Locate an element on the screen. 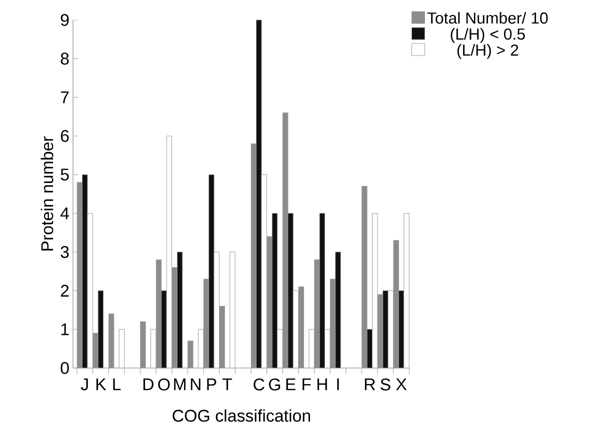  y-tick-label: 3 is located at coordinates (64, 252).